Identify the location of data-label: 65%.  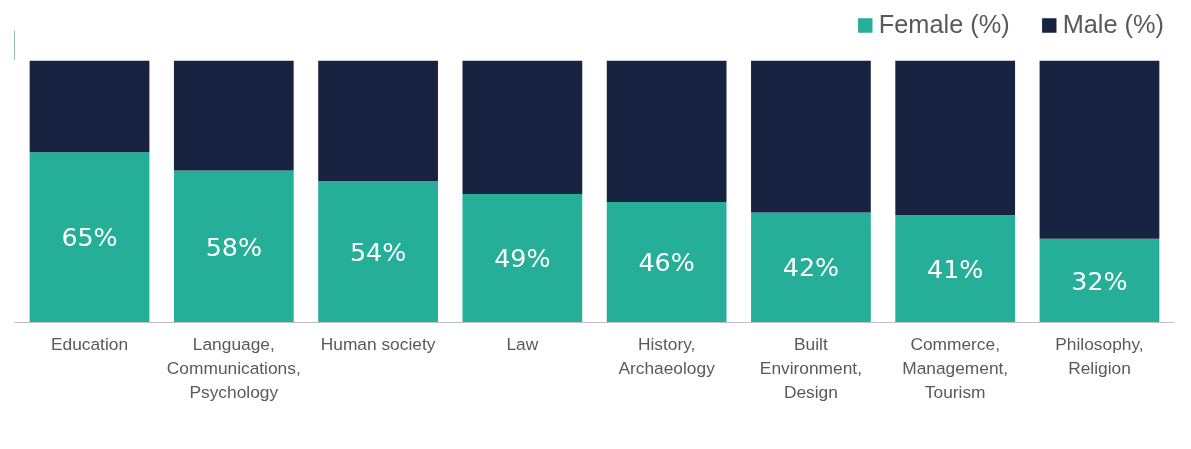
(89, 237).